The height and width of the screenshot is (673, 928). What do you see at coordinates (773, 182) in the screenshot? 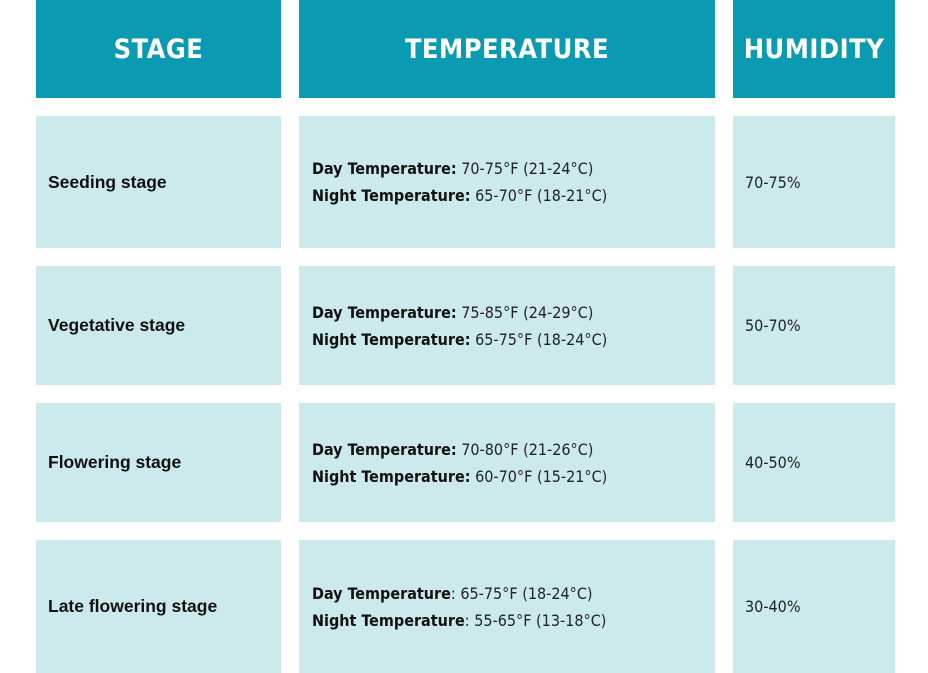
I see `humidity-value: 70-75%` at bounding box center [773, 182].